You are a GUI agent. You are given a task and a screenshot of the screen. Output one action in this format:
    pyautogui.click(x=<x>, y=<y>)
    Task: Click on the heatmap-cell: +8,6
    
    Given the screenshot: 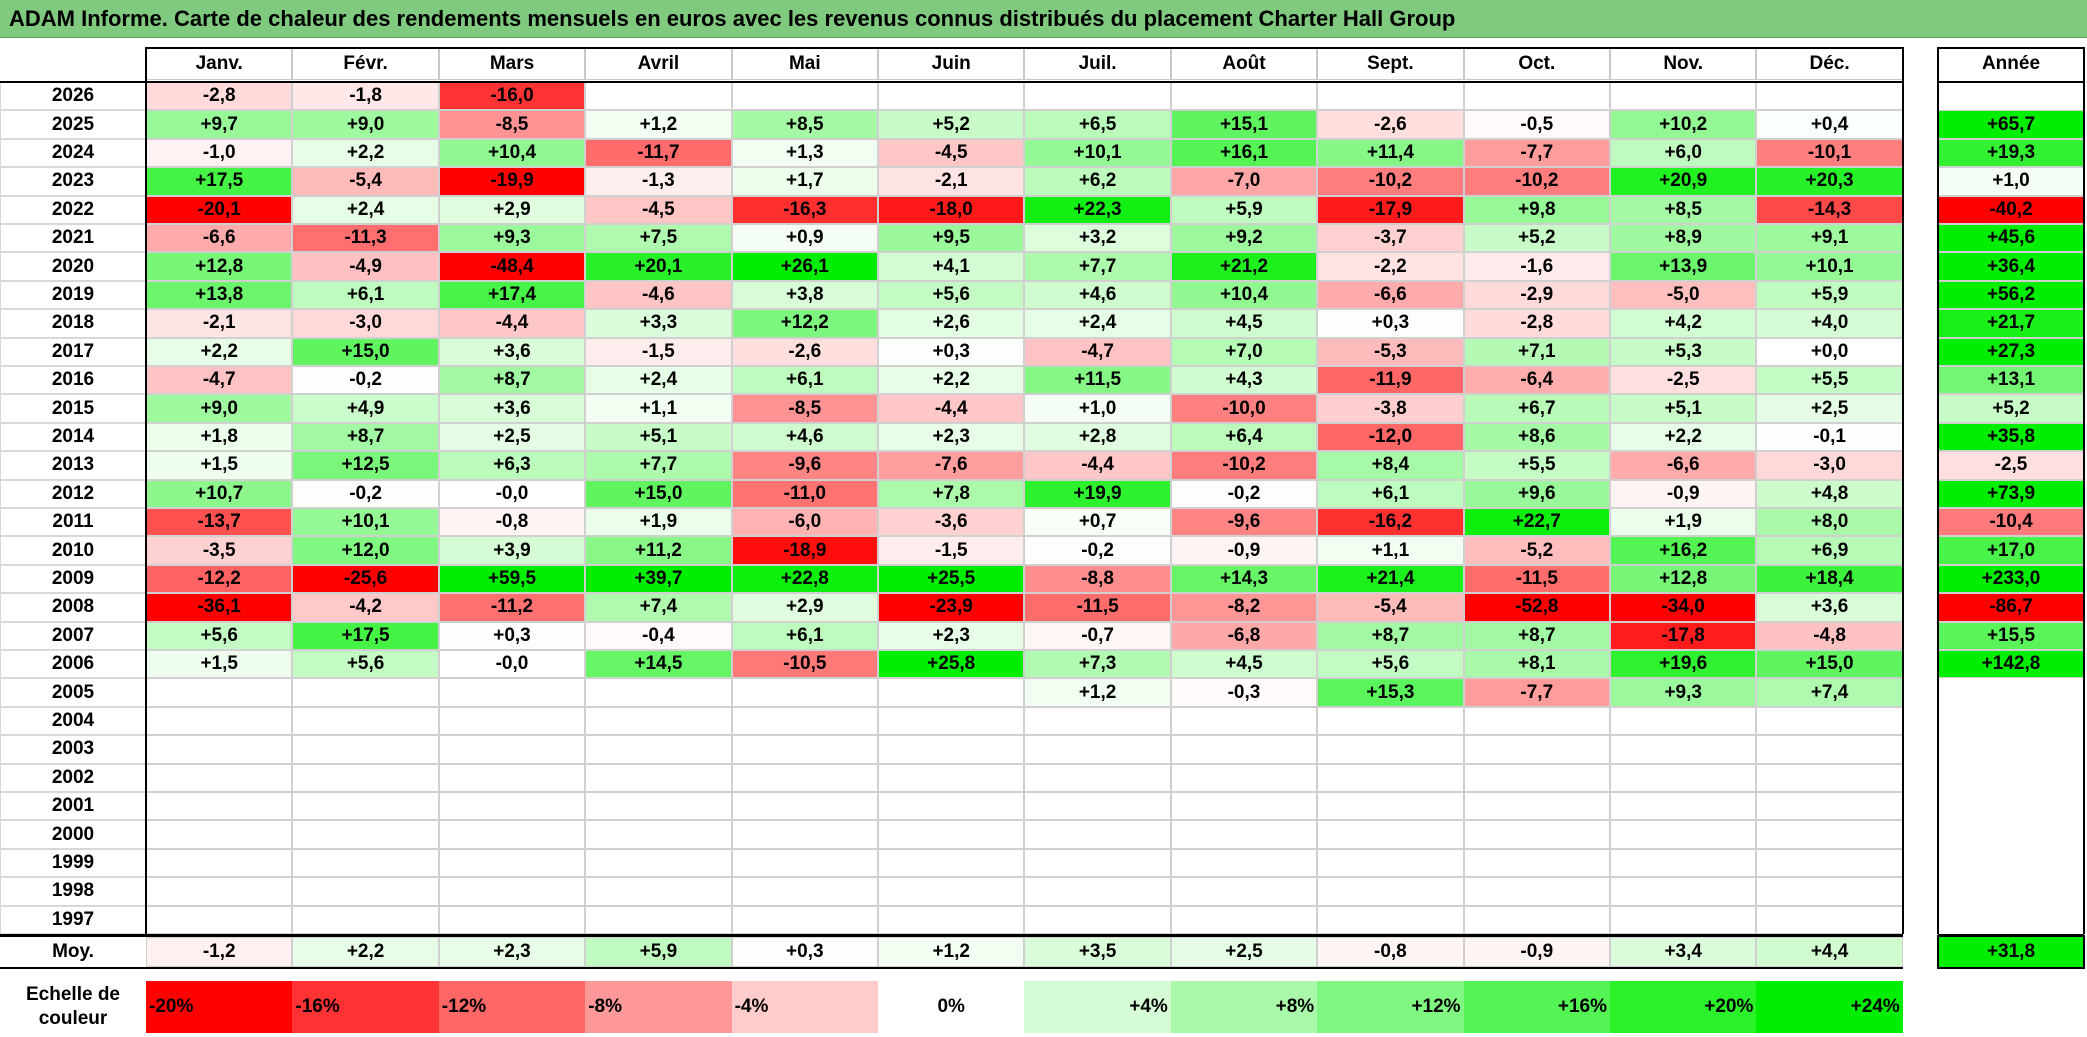 What is the action you would take?
    pyautogui.click(x=1536, y=437)
    